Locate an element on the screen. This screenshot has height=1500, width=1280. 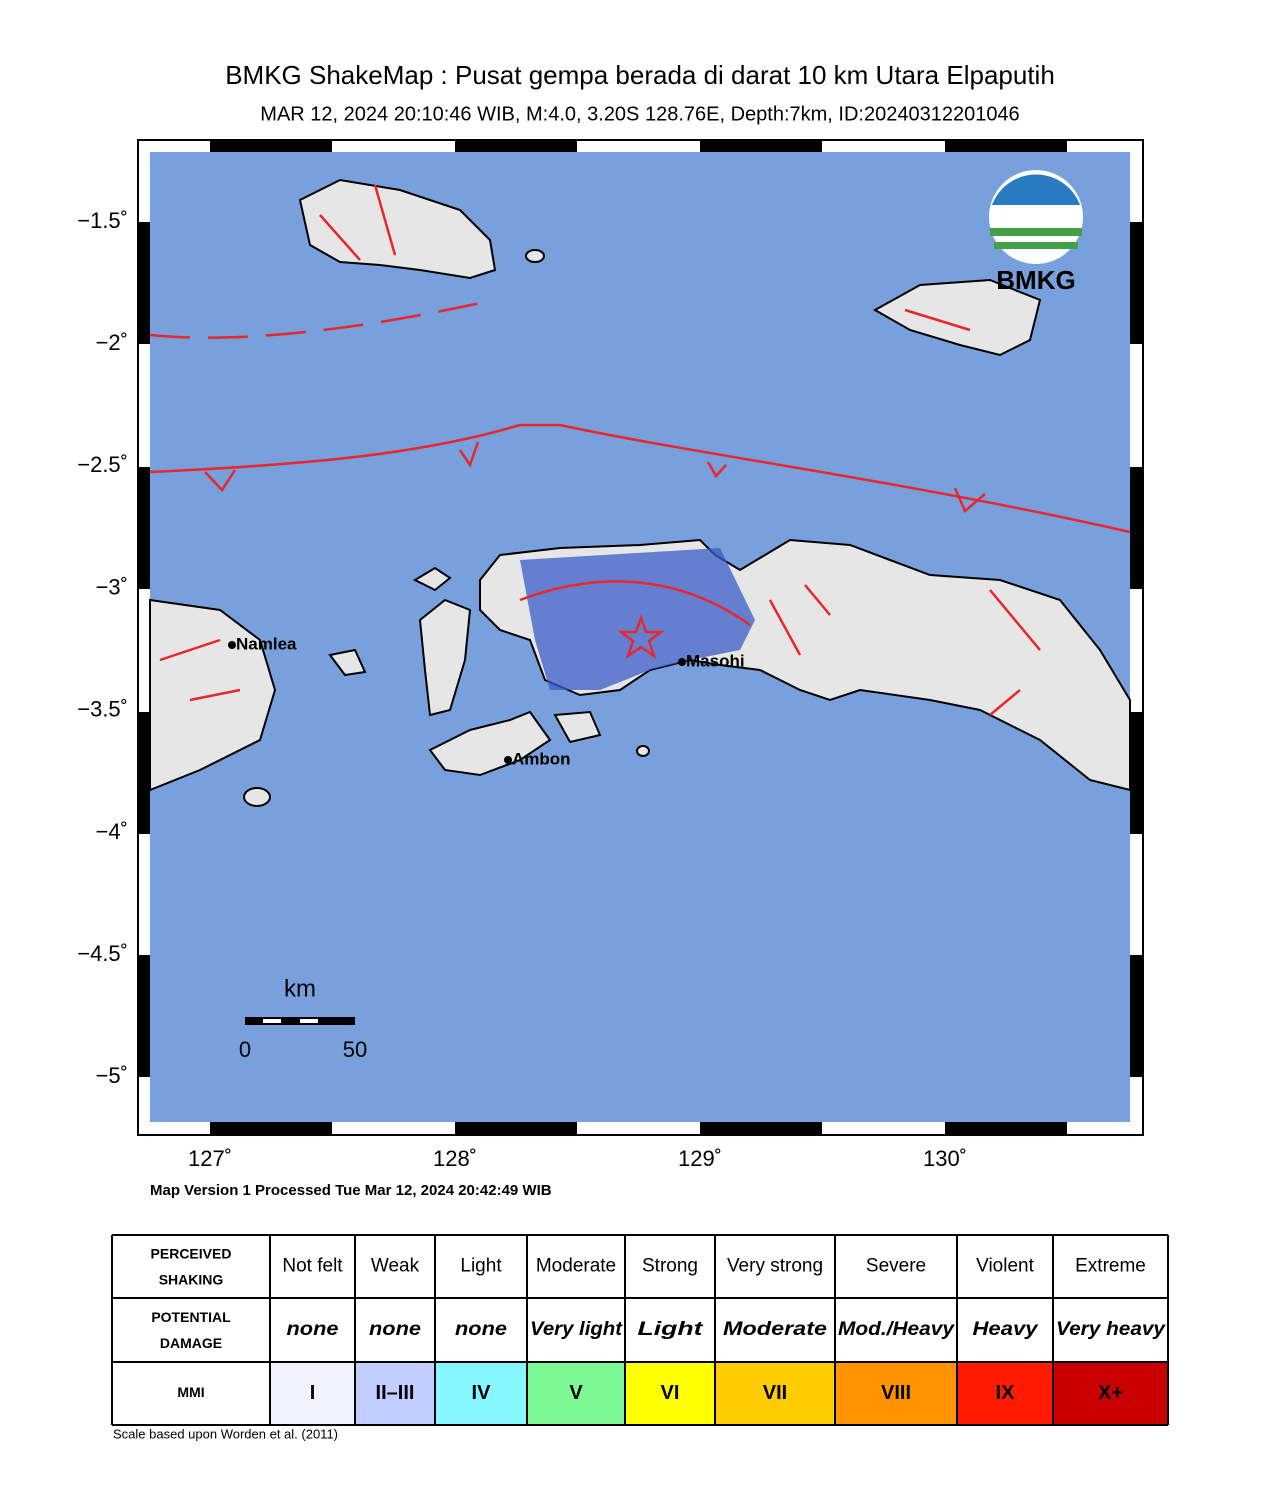
shaking-label: Not felt is located at coordinates (312, 1266).